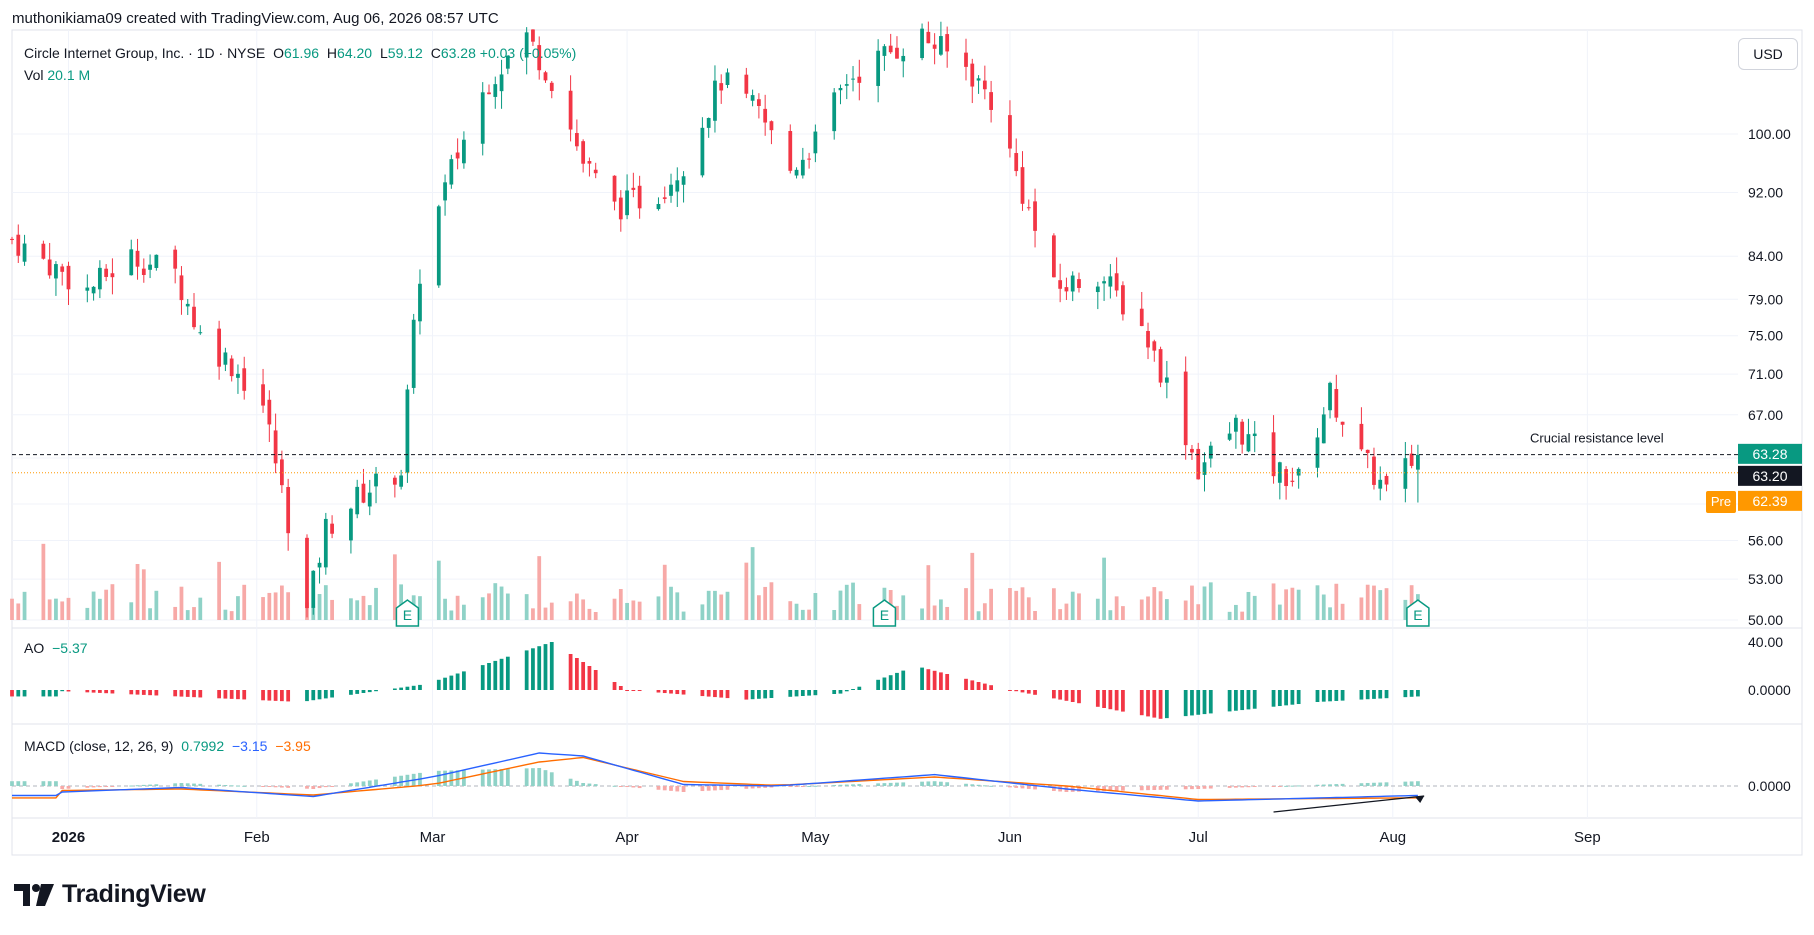  I want to click on earnings-marker-label: E, so click(1417, 615).